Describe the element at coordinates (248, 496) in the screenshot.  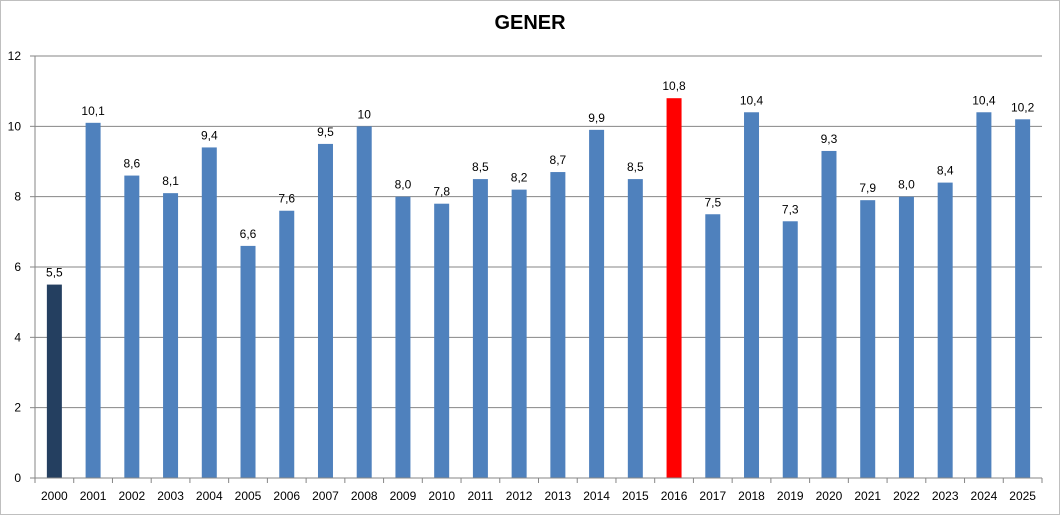
I see `x-tick-label: 2005` at that location.